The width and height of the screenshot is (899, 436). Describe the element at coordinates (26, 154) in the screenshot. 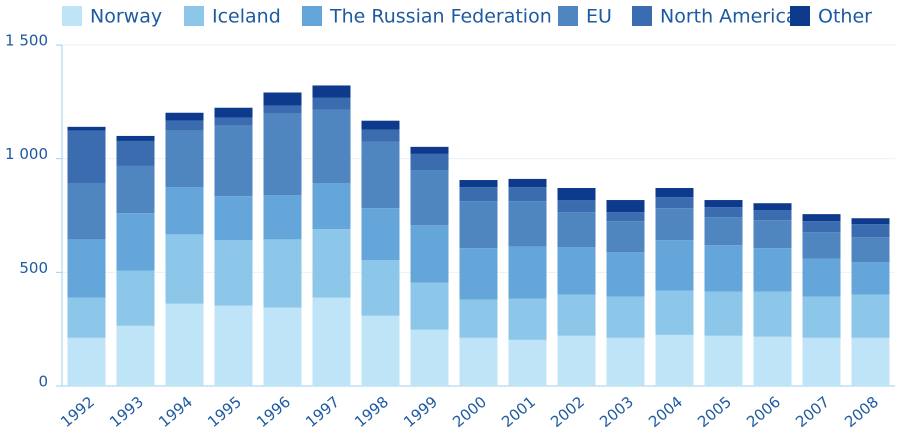

I see `y-tick-label: 1 000` at that location.